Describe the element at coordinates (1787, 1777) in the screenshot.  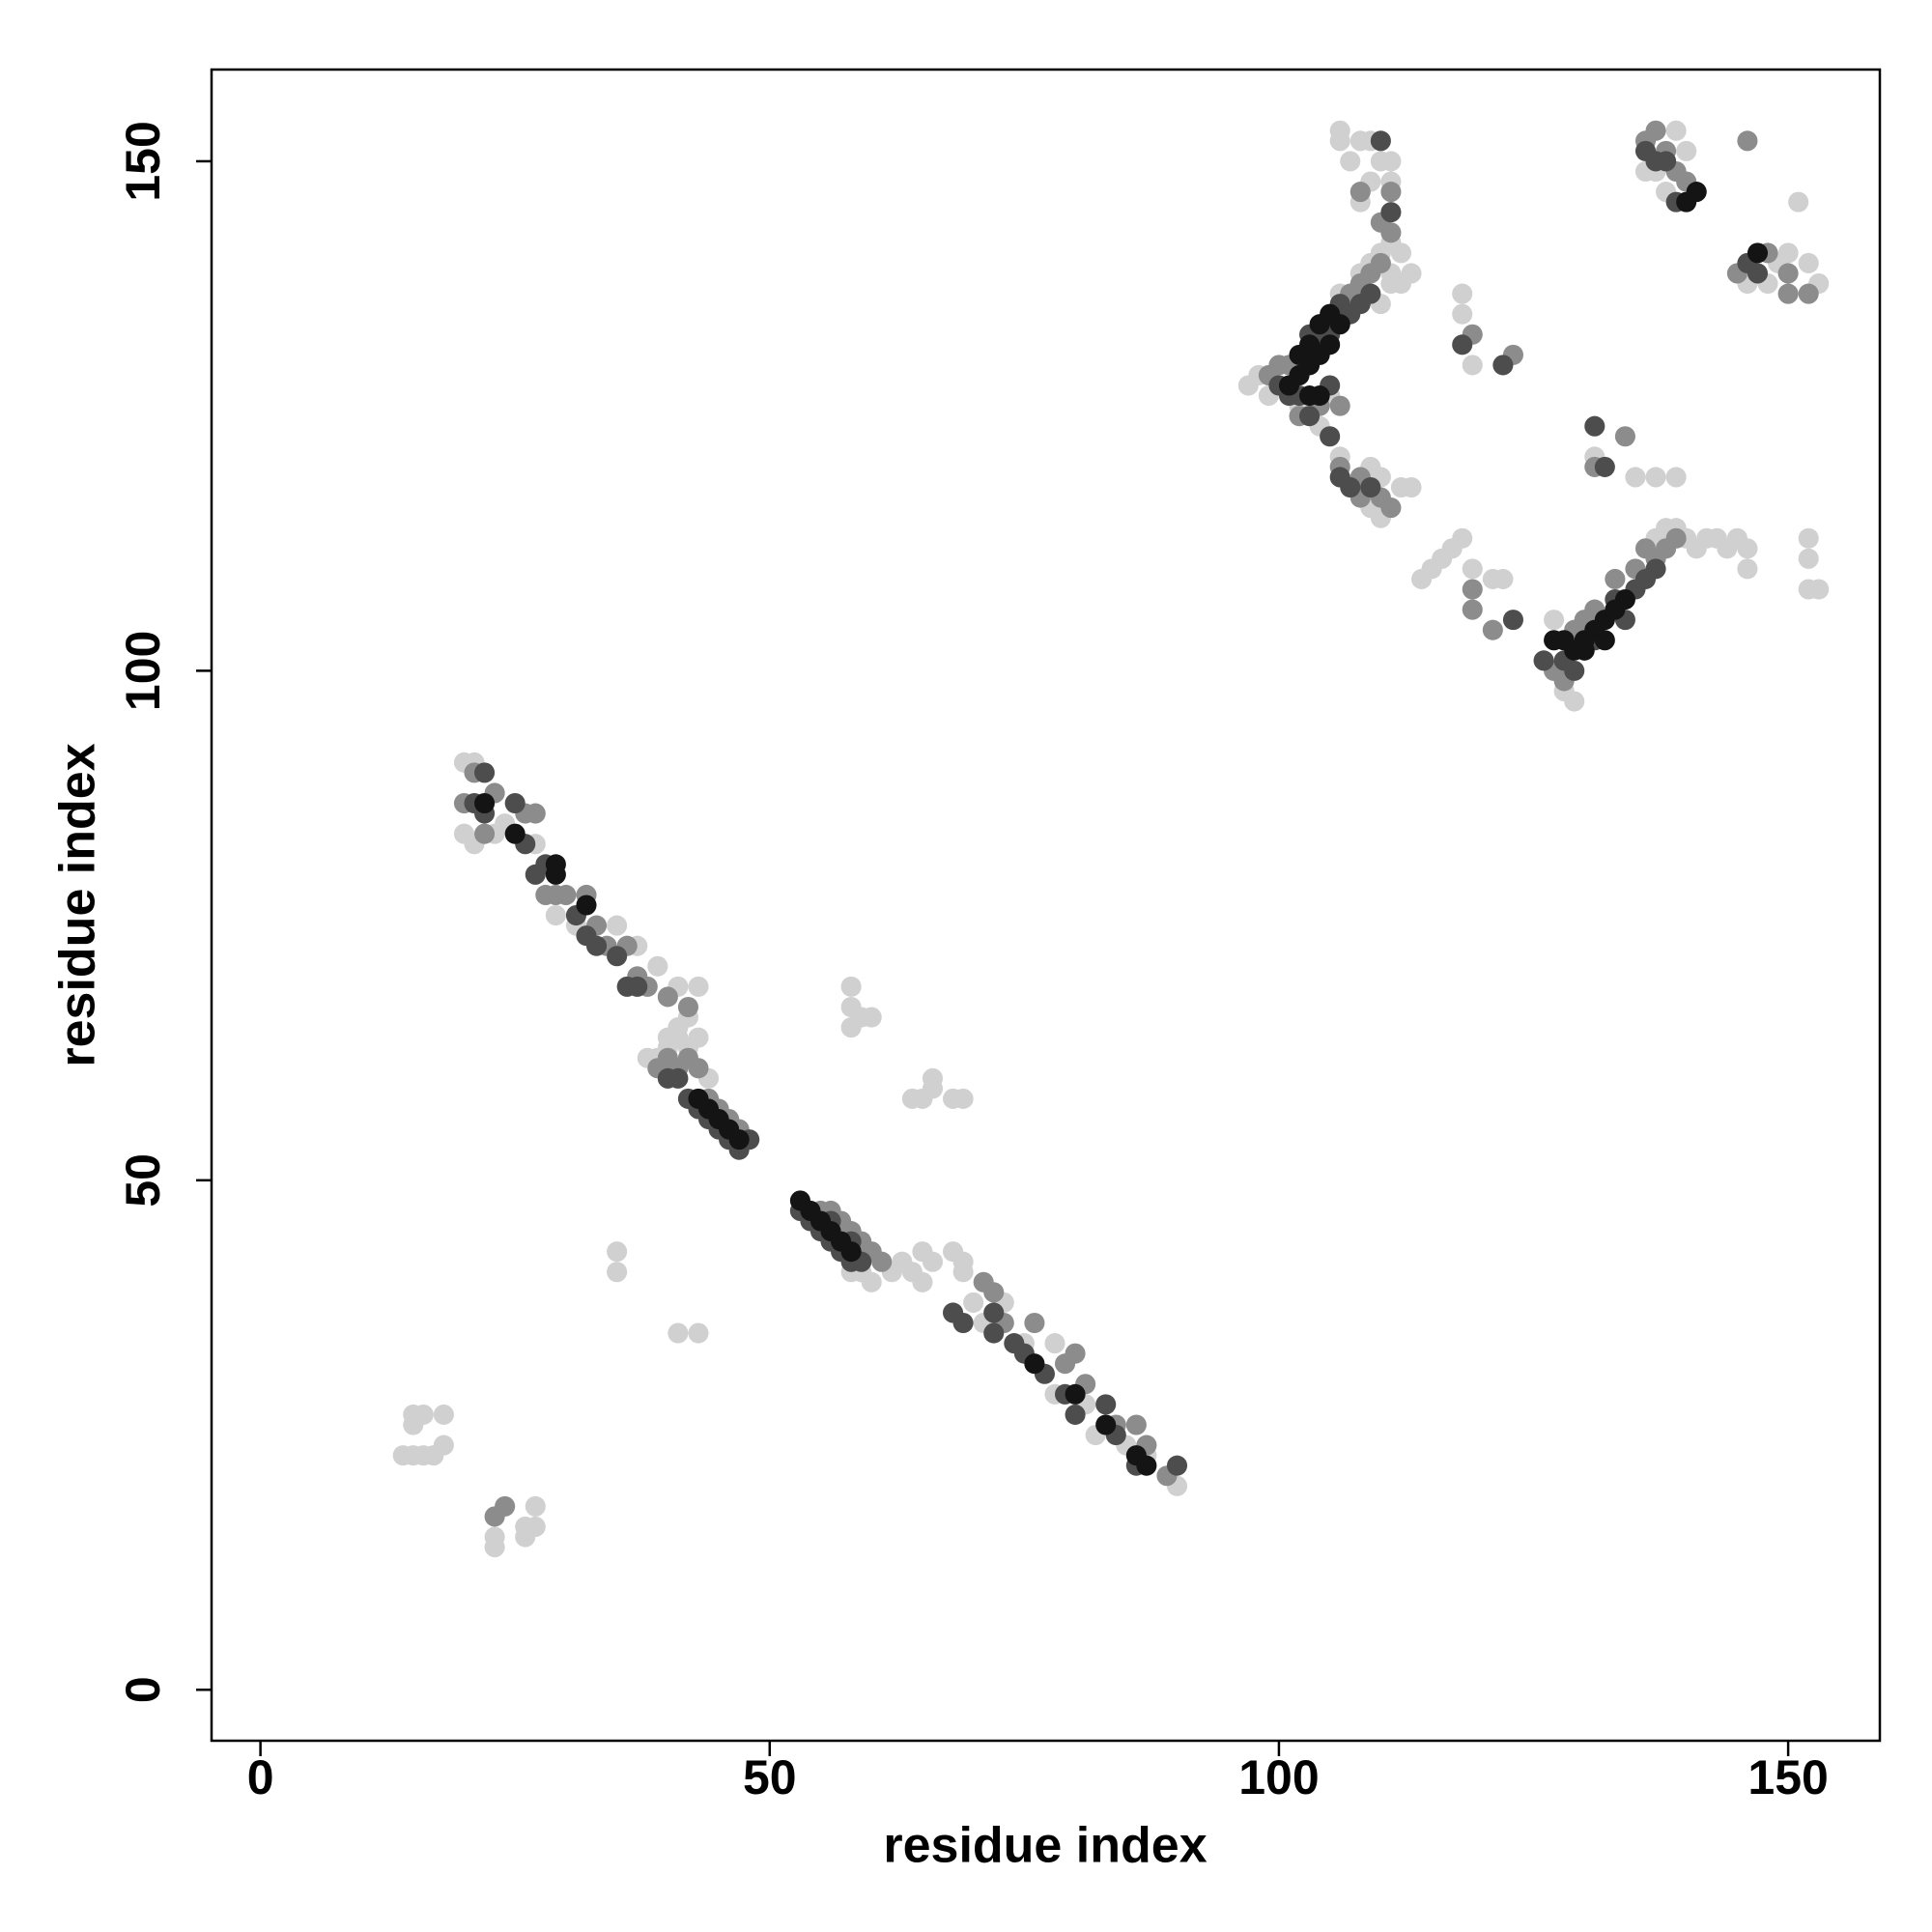
I see `x-tick-label: 150` at that location.